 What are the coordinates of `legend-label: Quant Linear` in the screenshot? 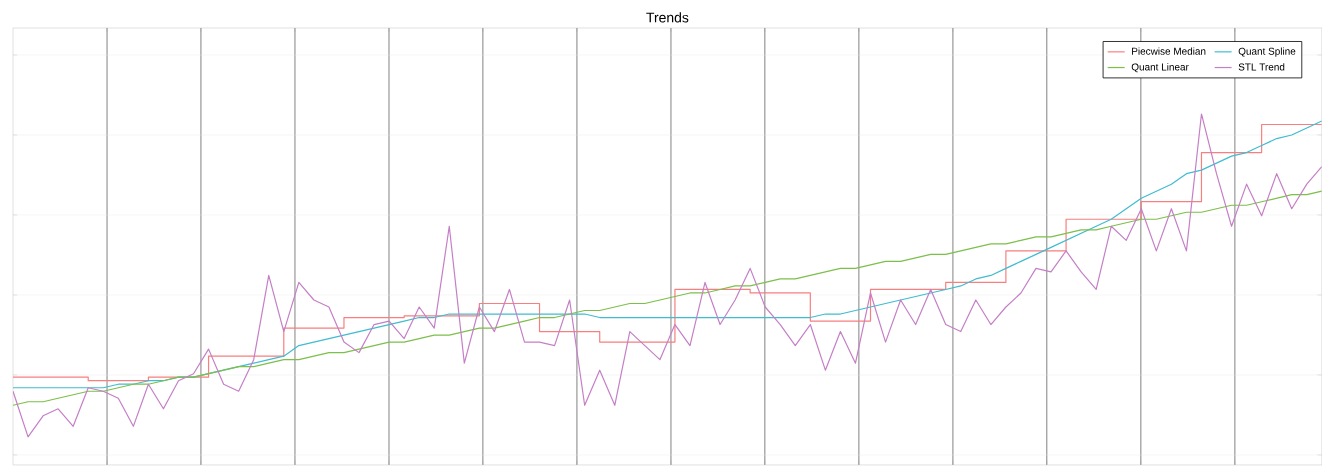 It's located at (1160, 68).